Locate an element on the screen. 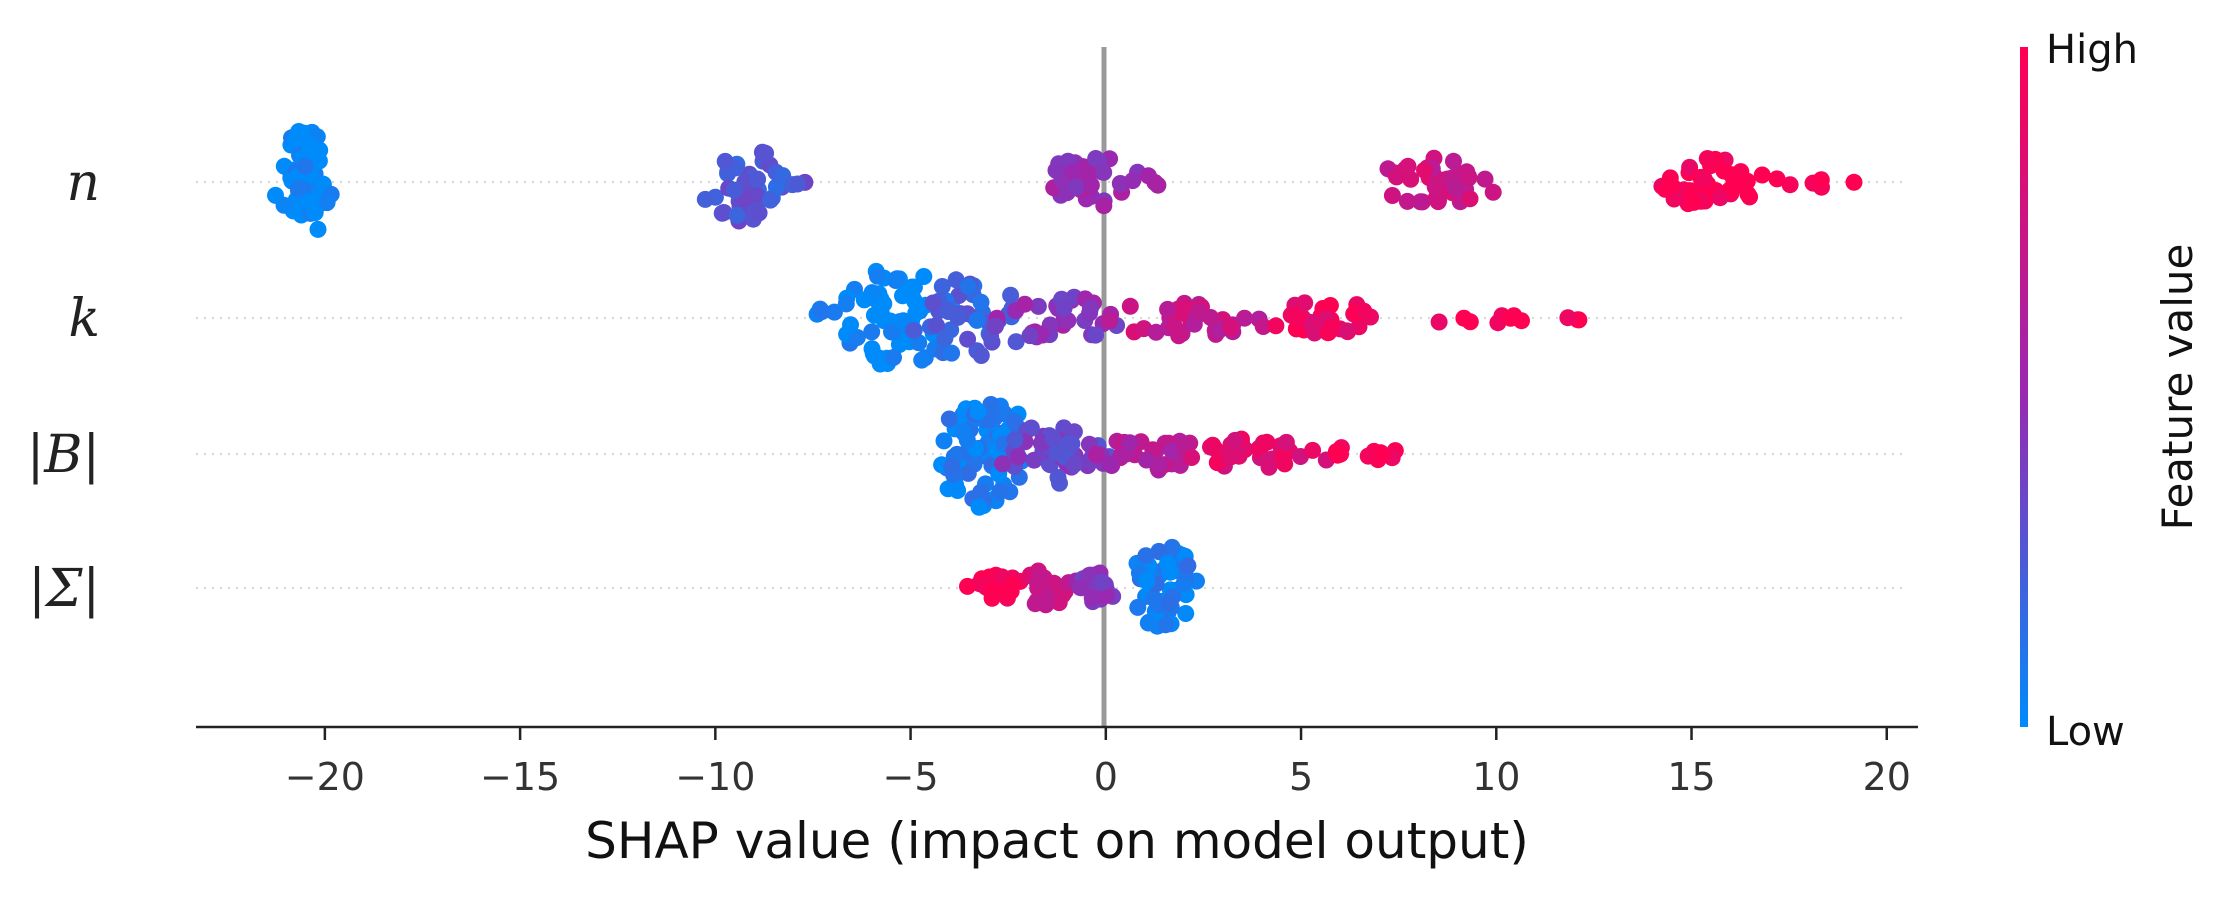  x-tick-label-2: −10 is located at coordinates (715, 777).